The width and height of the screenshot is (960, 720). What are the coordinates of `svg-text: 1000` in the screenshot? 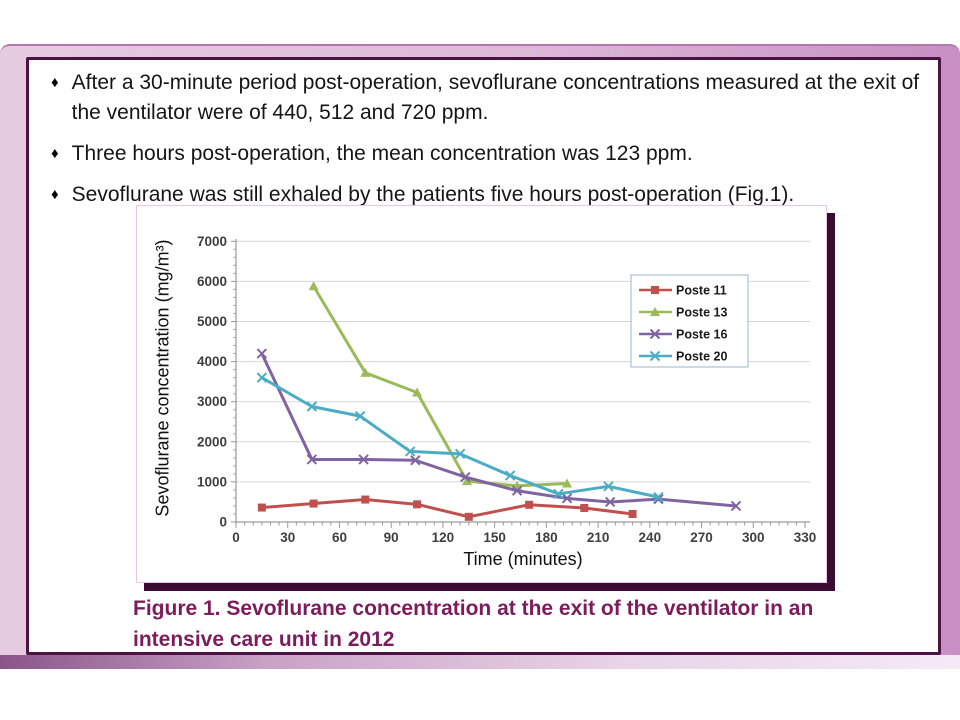 It's located at (212, 481).